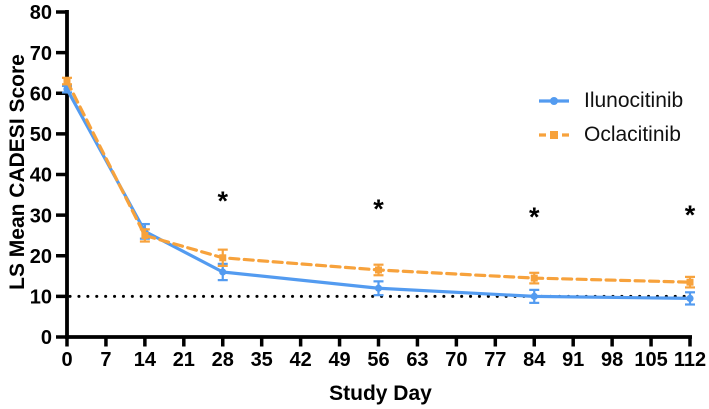  I want to click on legend-label-oclacitinib: Oclacitinib, so click(632, 134).